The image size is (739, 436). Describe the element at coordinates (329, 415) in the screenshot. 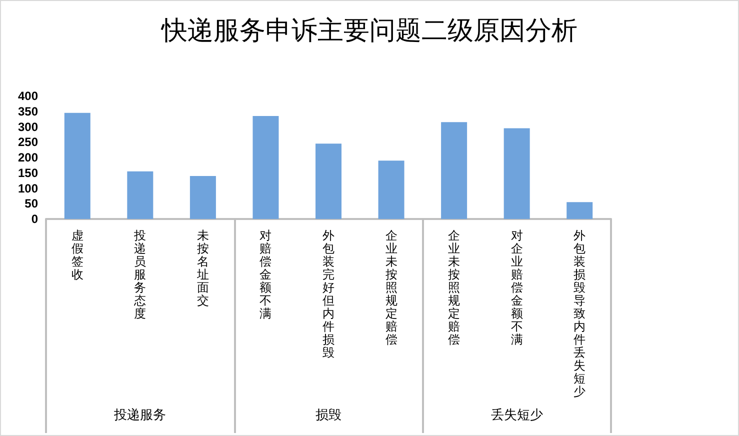

I see `text: 损毁` at that location.